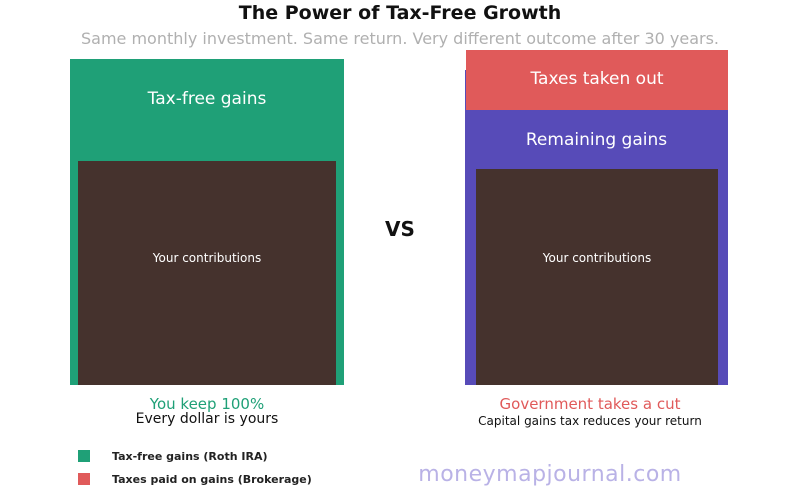  What do you see at coordinates (596, 140) in the screenshot?
I see `remaining-gains-label: Remaining gains` at bounding box center [596, 140].